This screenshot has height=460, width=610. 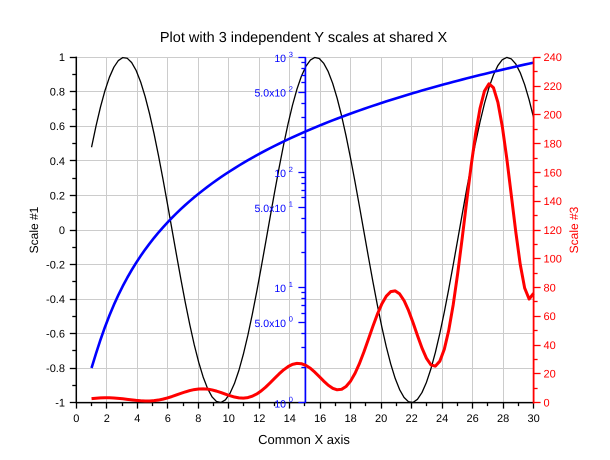 I want to click on svg-text: 26, so click(x=473, y=419).